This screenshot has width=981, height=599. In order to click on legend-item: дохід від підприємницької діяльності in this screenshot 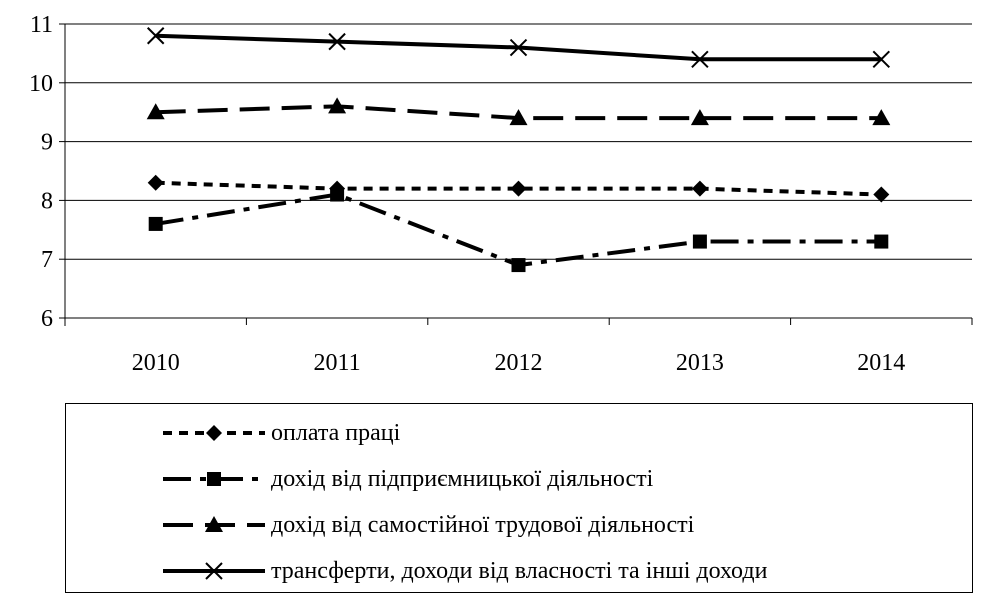, I will do `click(407, 479)`.